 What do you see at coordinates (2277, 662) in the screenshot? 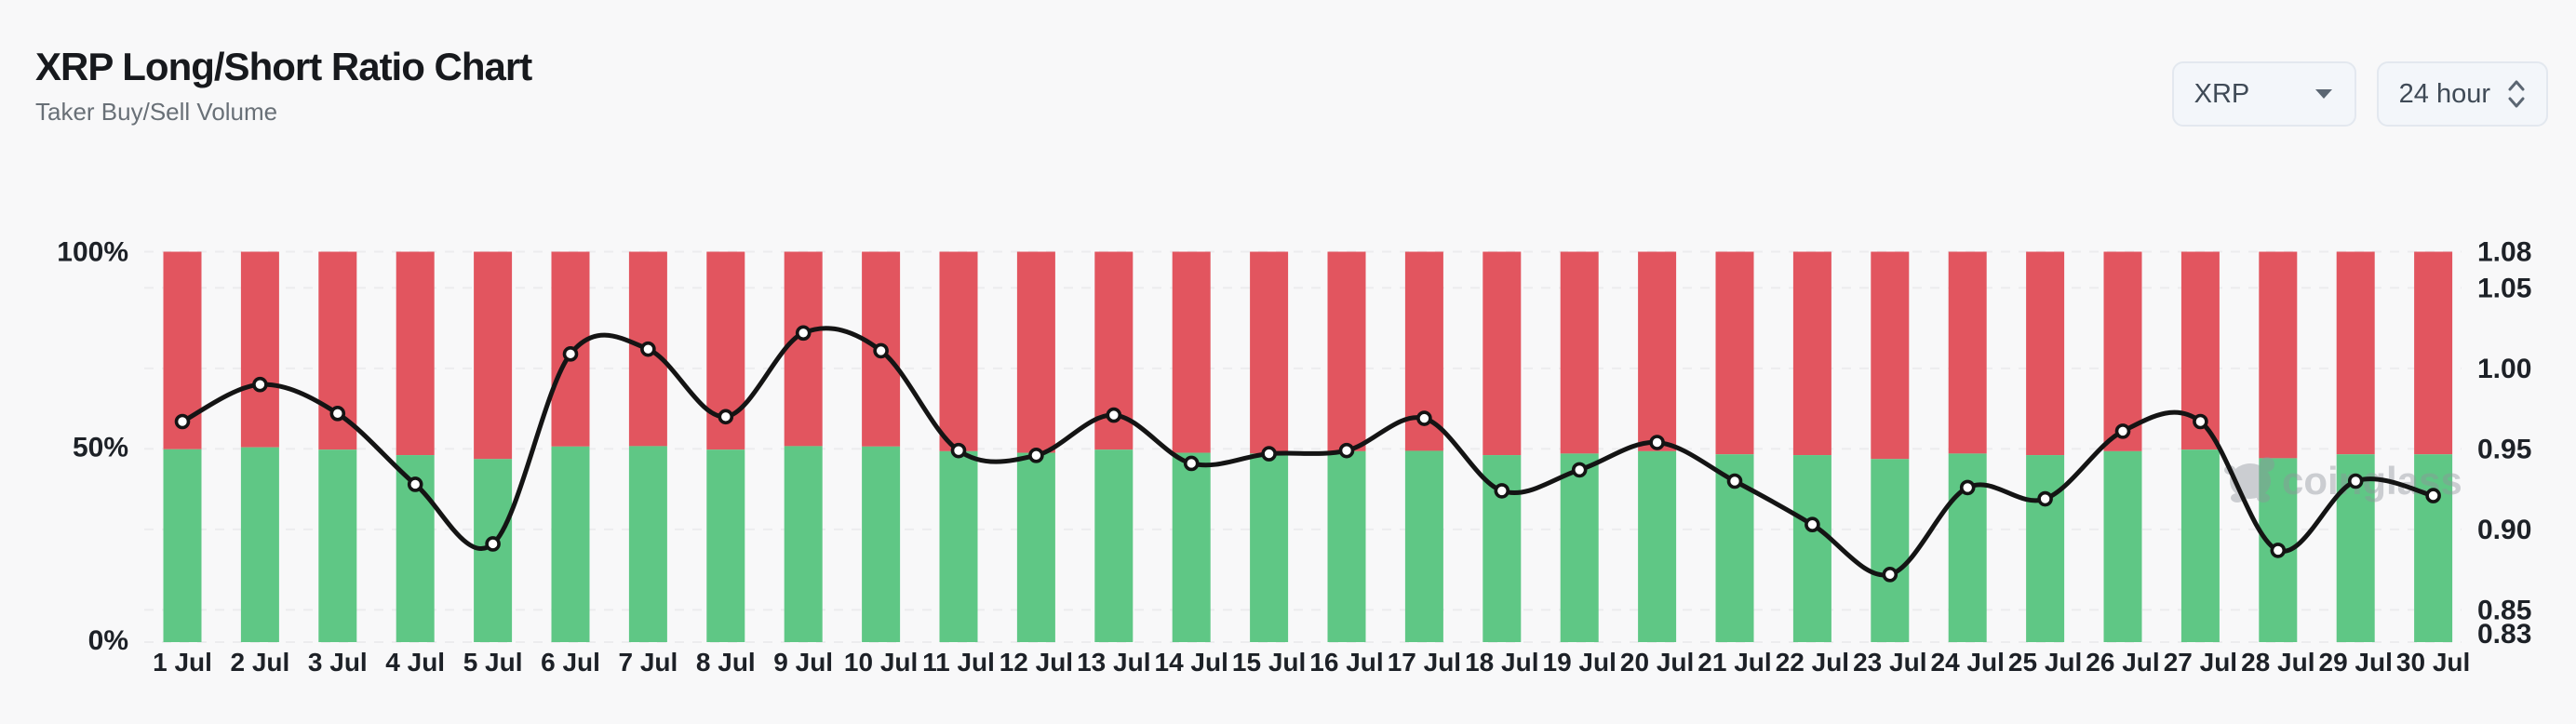
I see `x-axis-date-label: 28 Jul` at bounding box center [2277, 662].